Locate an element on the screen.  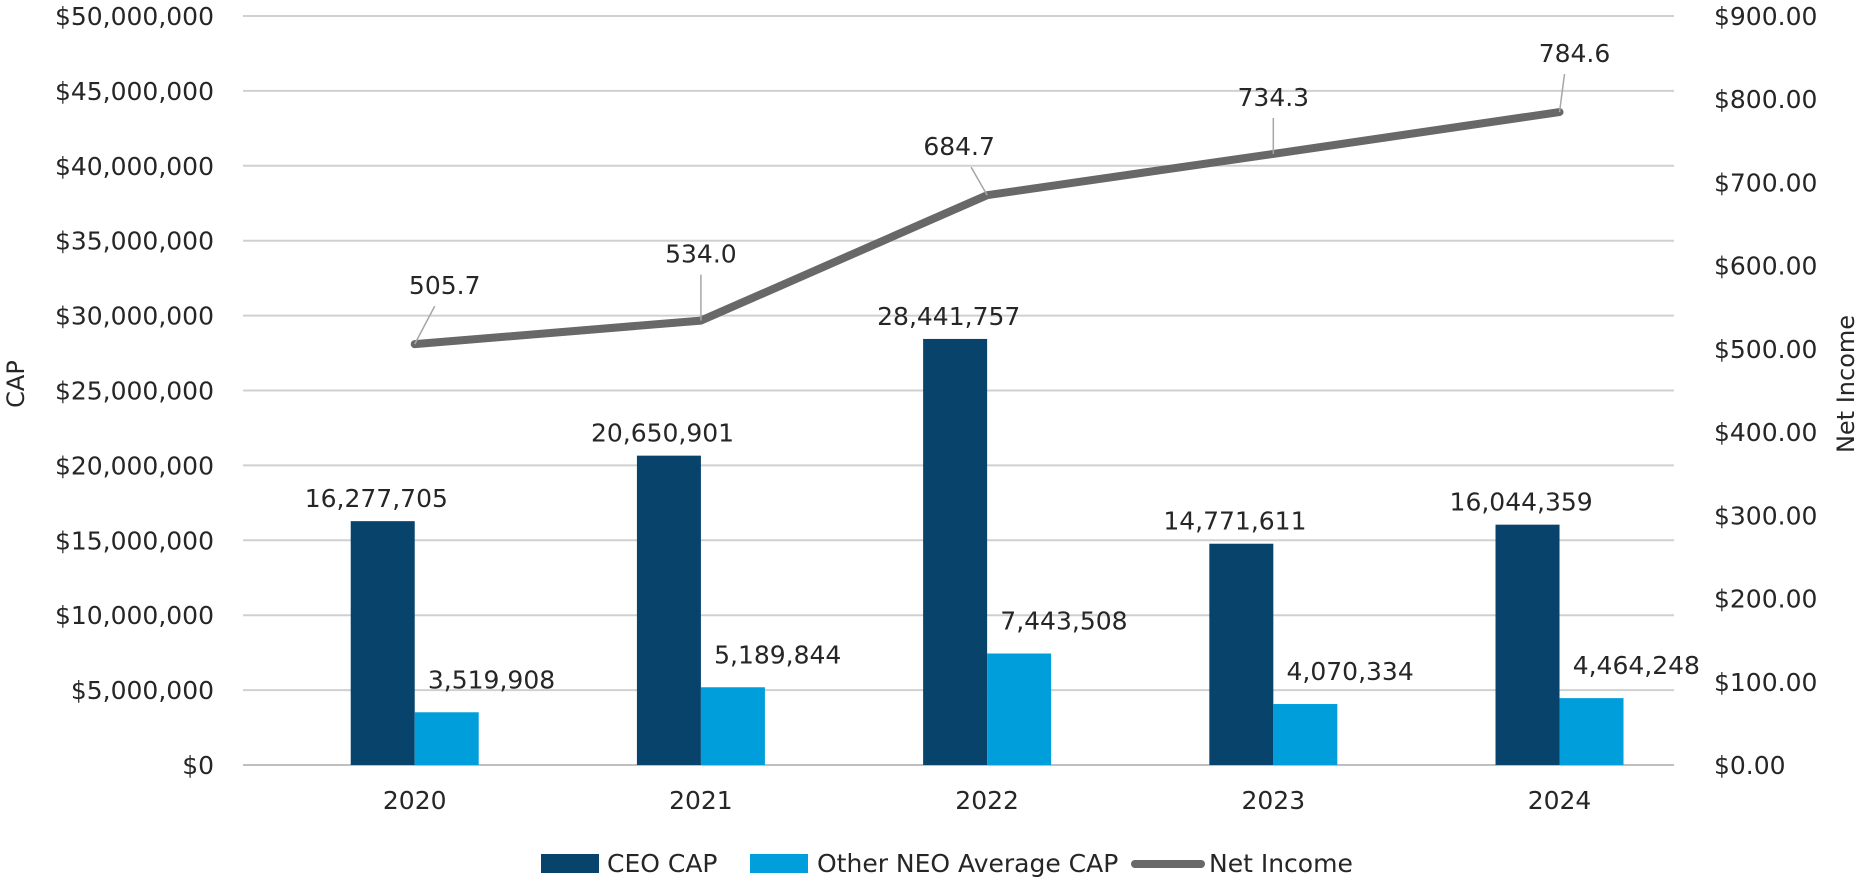
y2-tick-label-4: $400.00 is located at coordinates (1765, 432).